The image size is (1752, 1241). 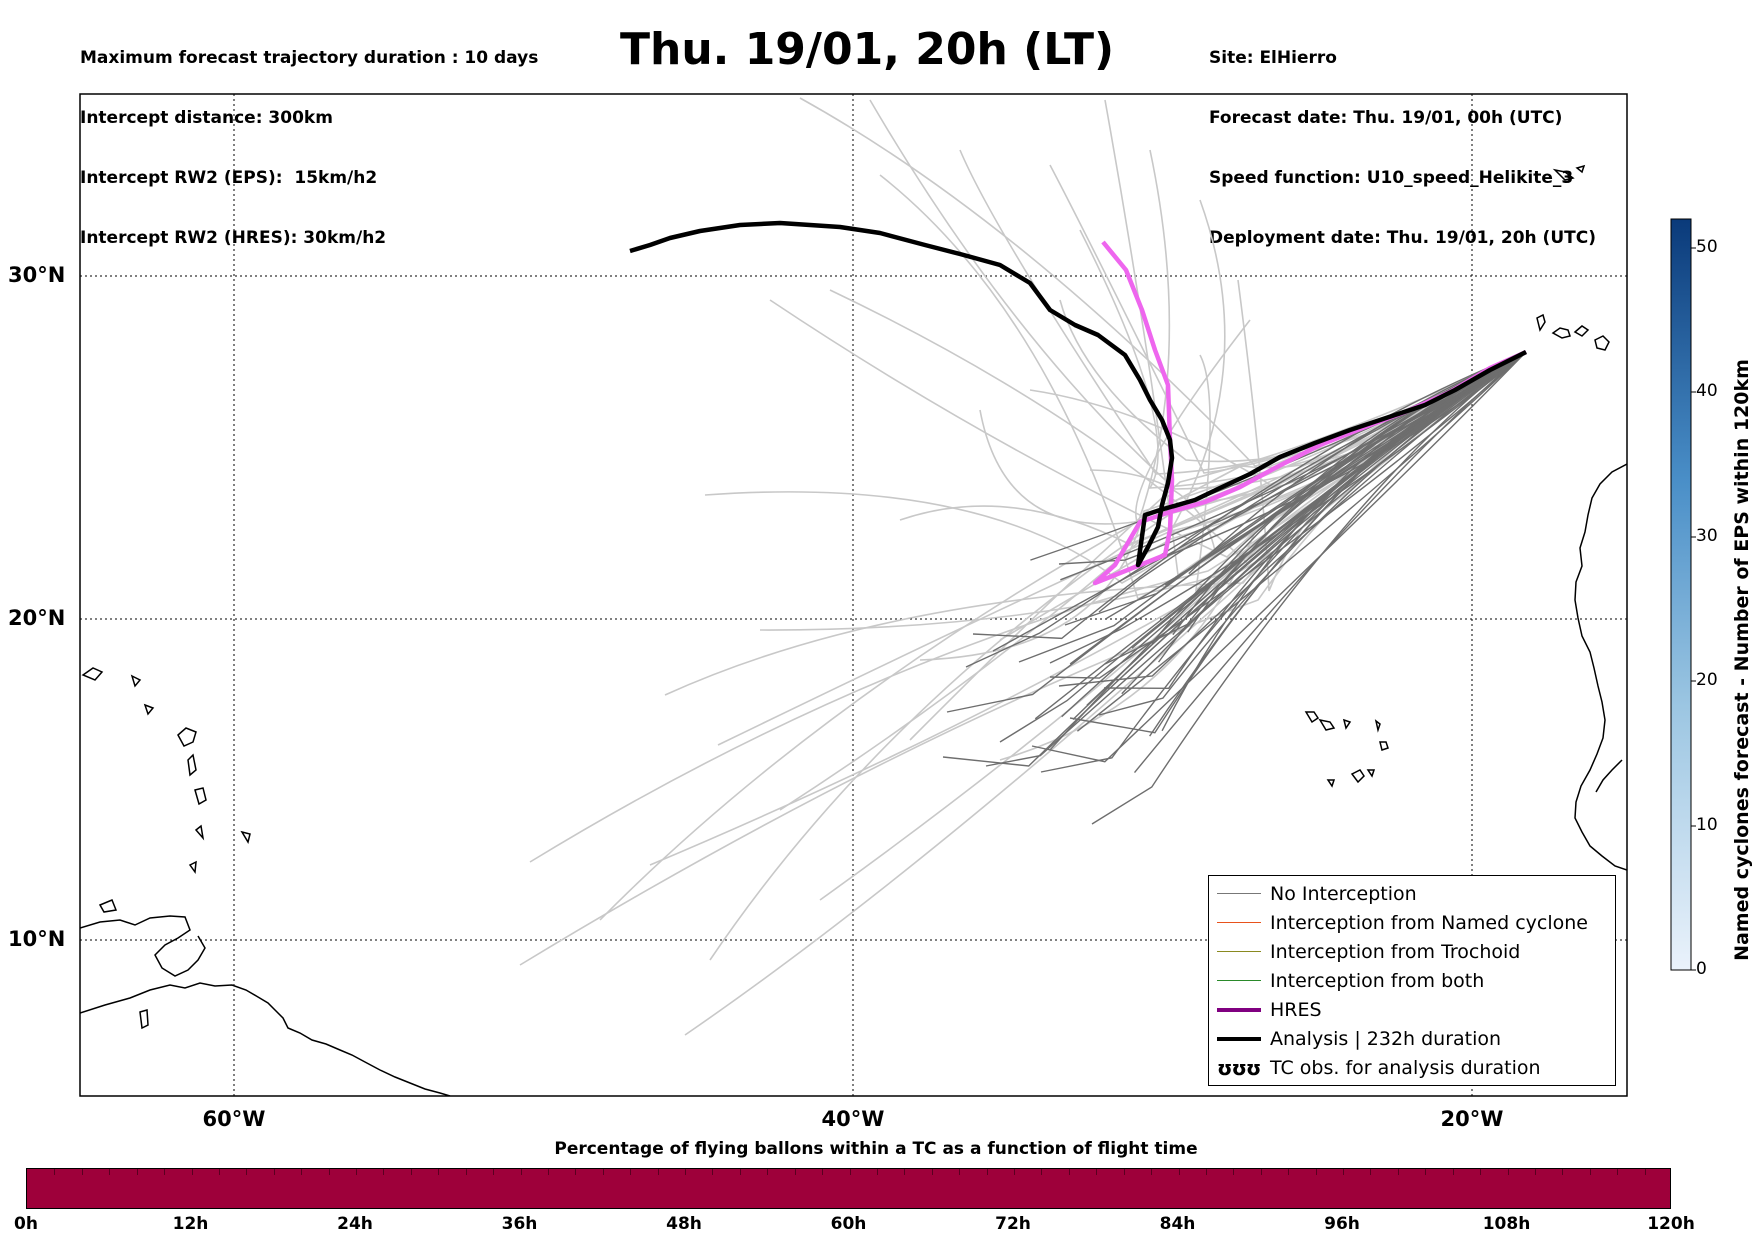 What do you see at coordinates (37, 618) in the screenshot?
I see `lat-label-20: 20°N` at bounding box center [37, 618].